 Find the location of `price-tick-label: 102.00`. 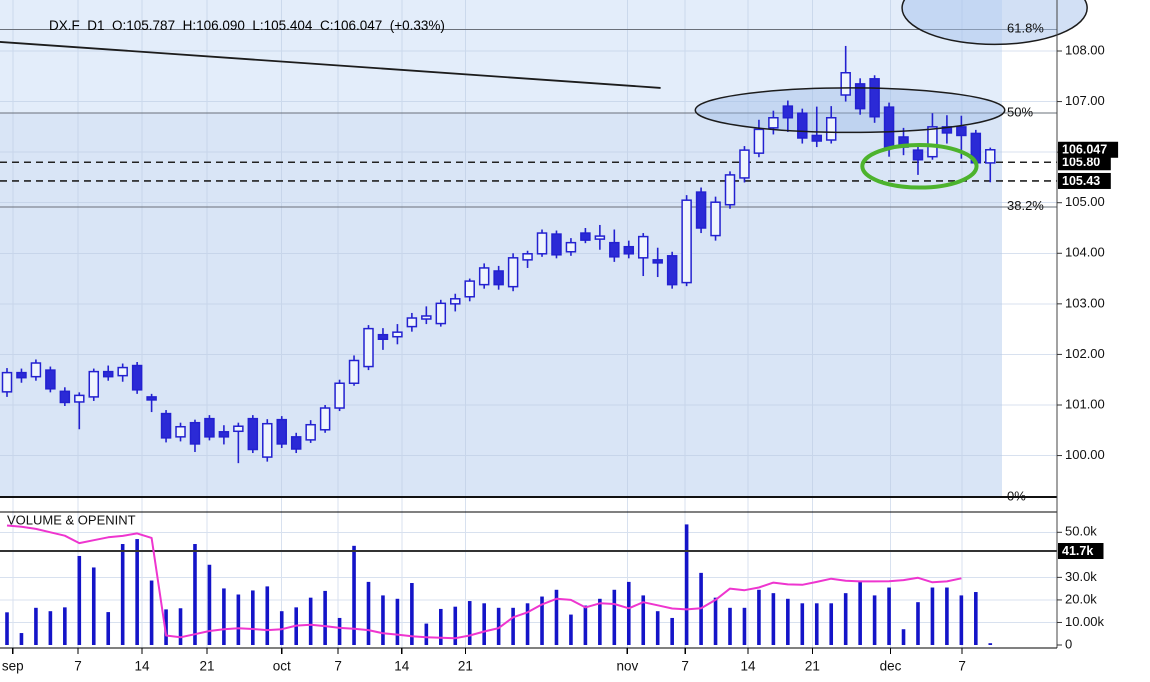

price-tick-label: 102.00 is located at coordinates (1085, 353).